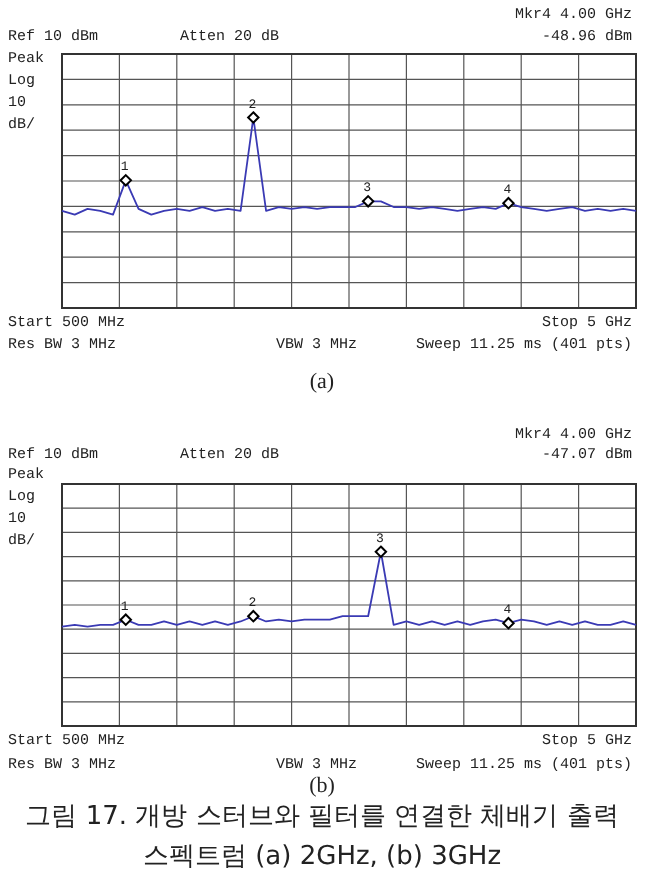 The width and height of the screenshot is (646, 884). Describe the element at coordinates (322, 817) in the screenshot. I see `caption: 그림 17. 개방 스터브와 필터를 연결한 체배기 출력` at that location.